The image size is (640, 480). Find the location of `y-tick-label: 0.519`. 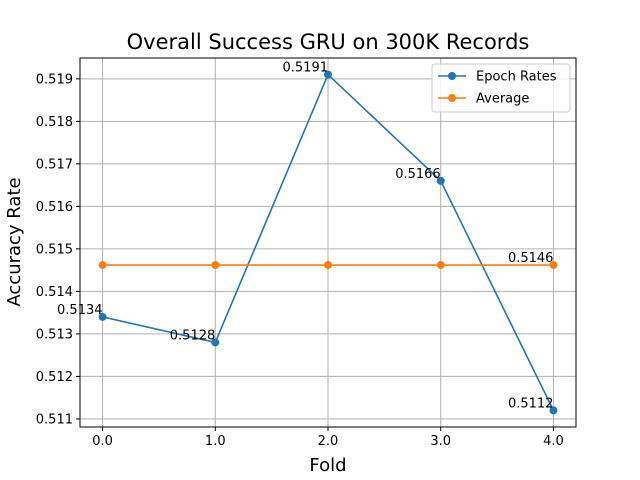

y-tick-label: 0.519 is located at coordinates (54, 79).